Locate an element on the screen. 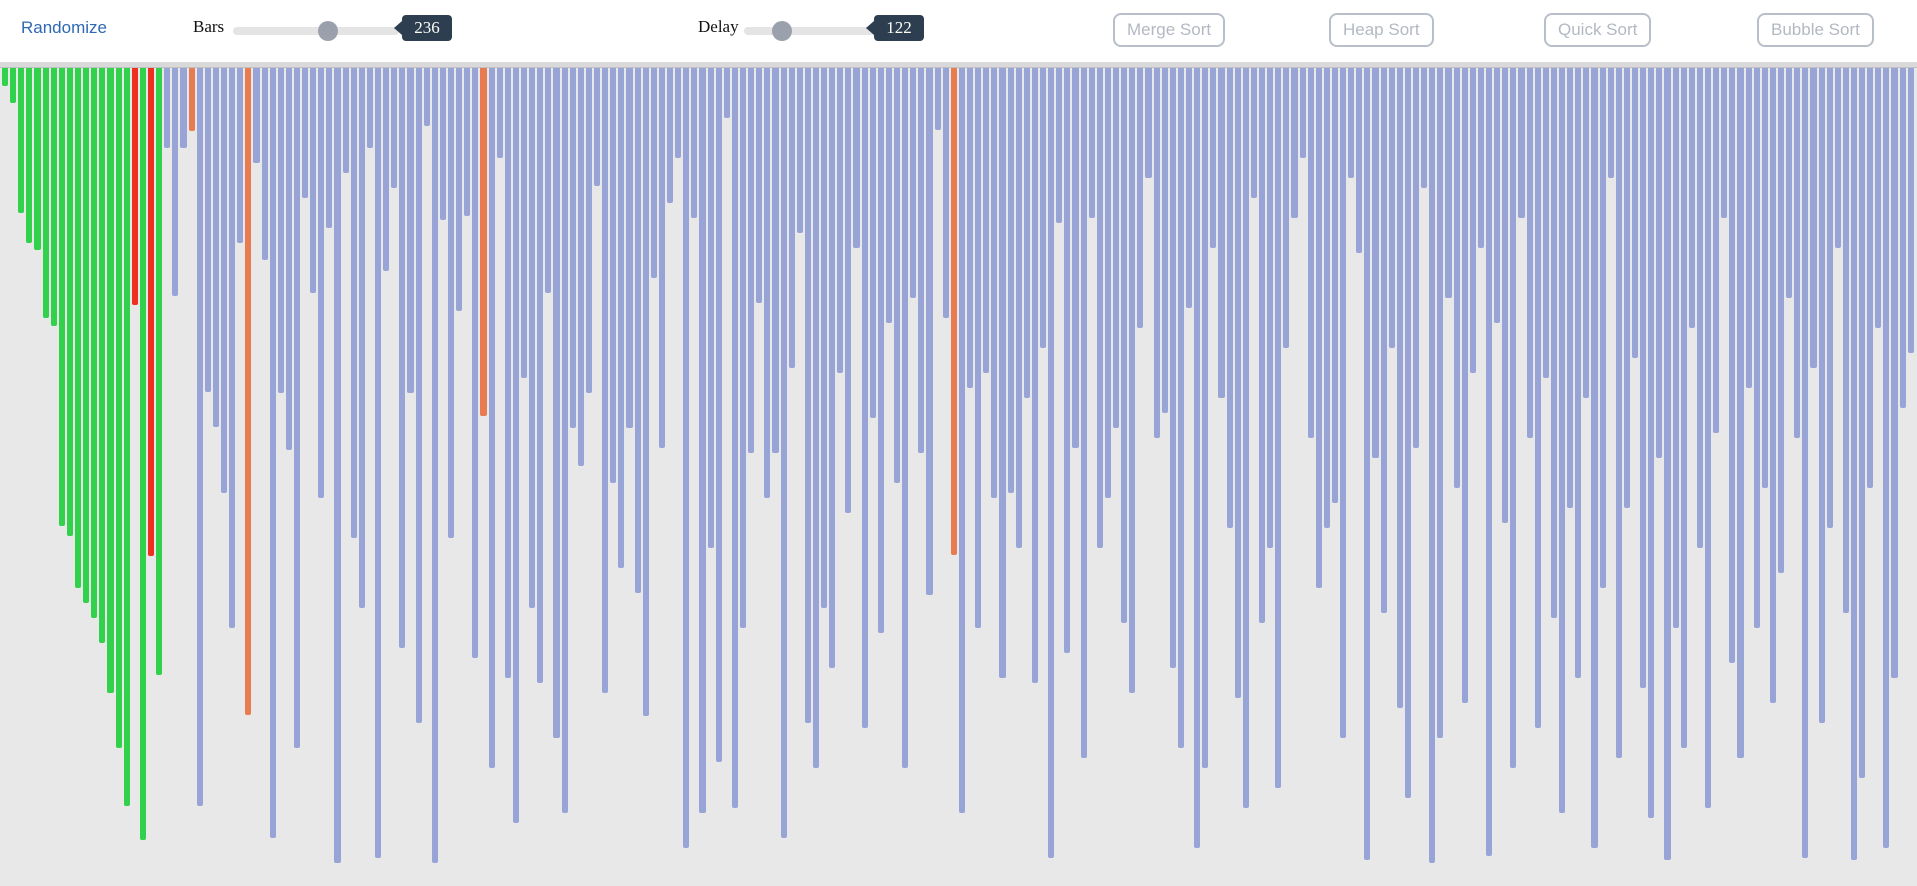  merge-sort-button: Merge Sort is located at coordinates (1169, 30).